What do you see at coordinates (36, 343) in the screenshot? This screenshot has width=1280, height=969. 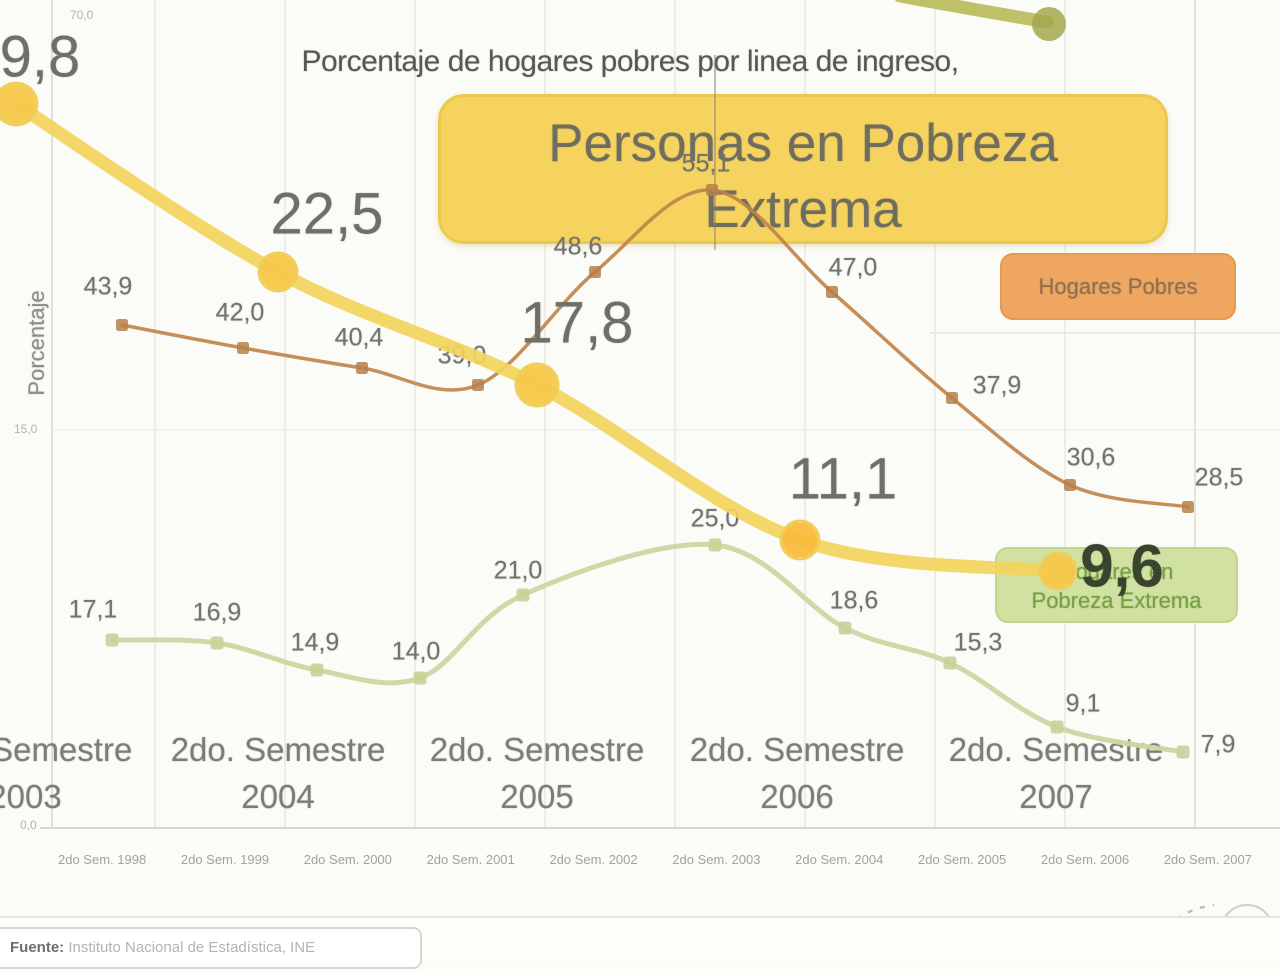 I see `y-axis-label: Porcentaje` at bounding box center [36, 343].